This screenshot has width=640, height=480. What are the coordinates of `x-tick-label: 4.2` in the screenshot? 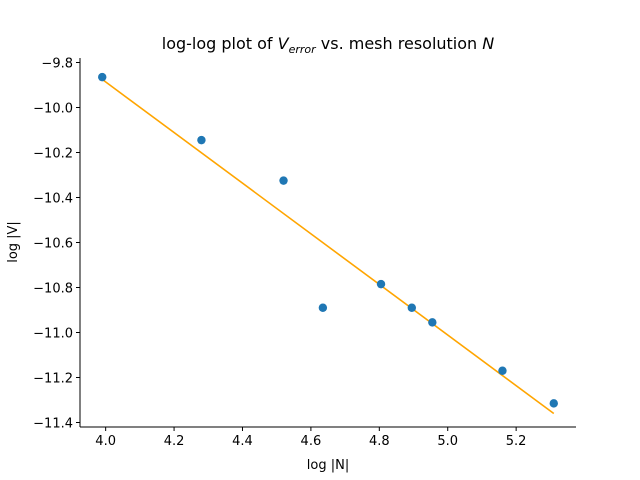 It's located at (174, 441).